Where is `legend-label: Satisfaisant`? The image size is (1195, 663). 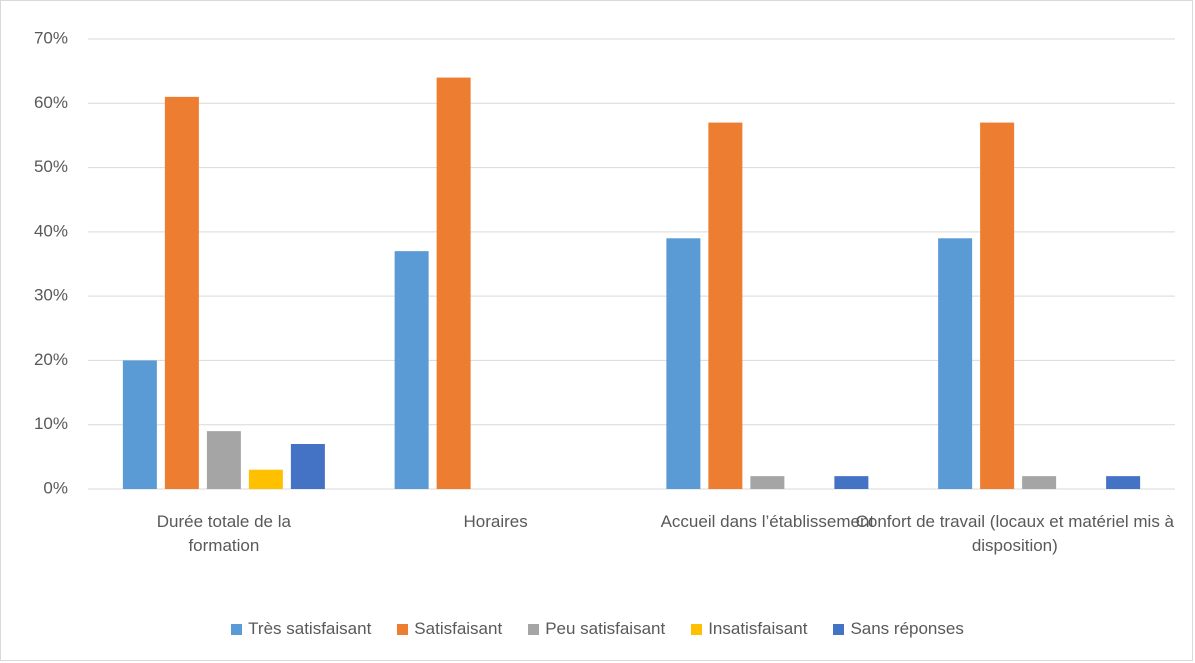 legend-label: Satisfaisant is located at coordinates (458, 628).